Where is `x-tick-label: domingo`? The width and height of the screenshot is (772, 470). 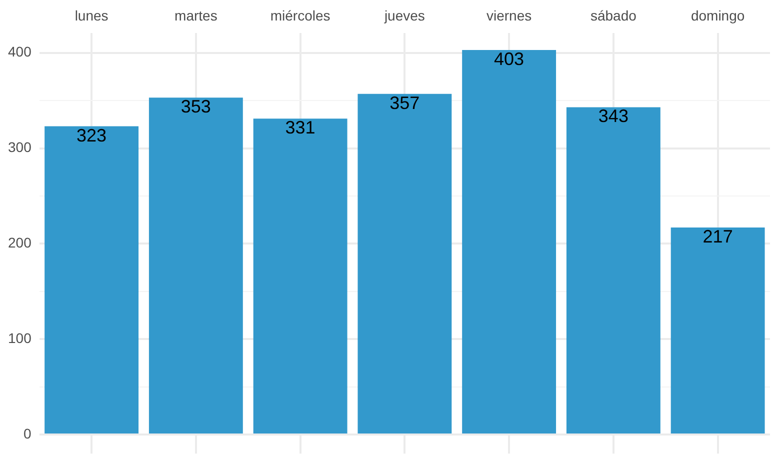
x-tick-label: domingo is located at coordinates (717, 15).